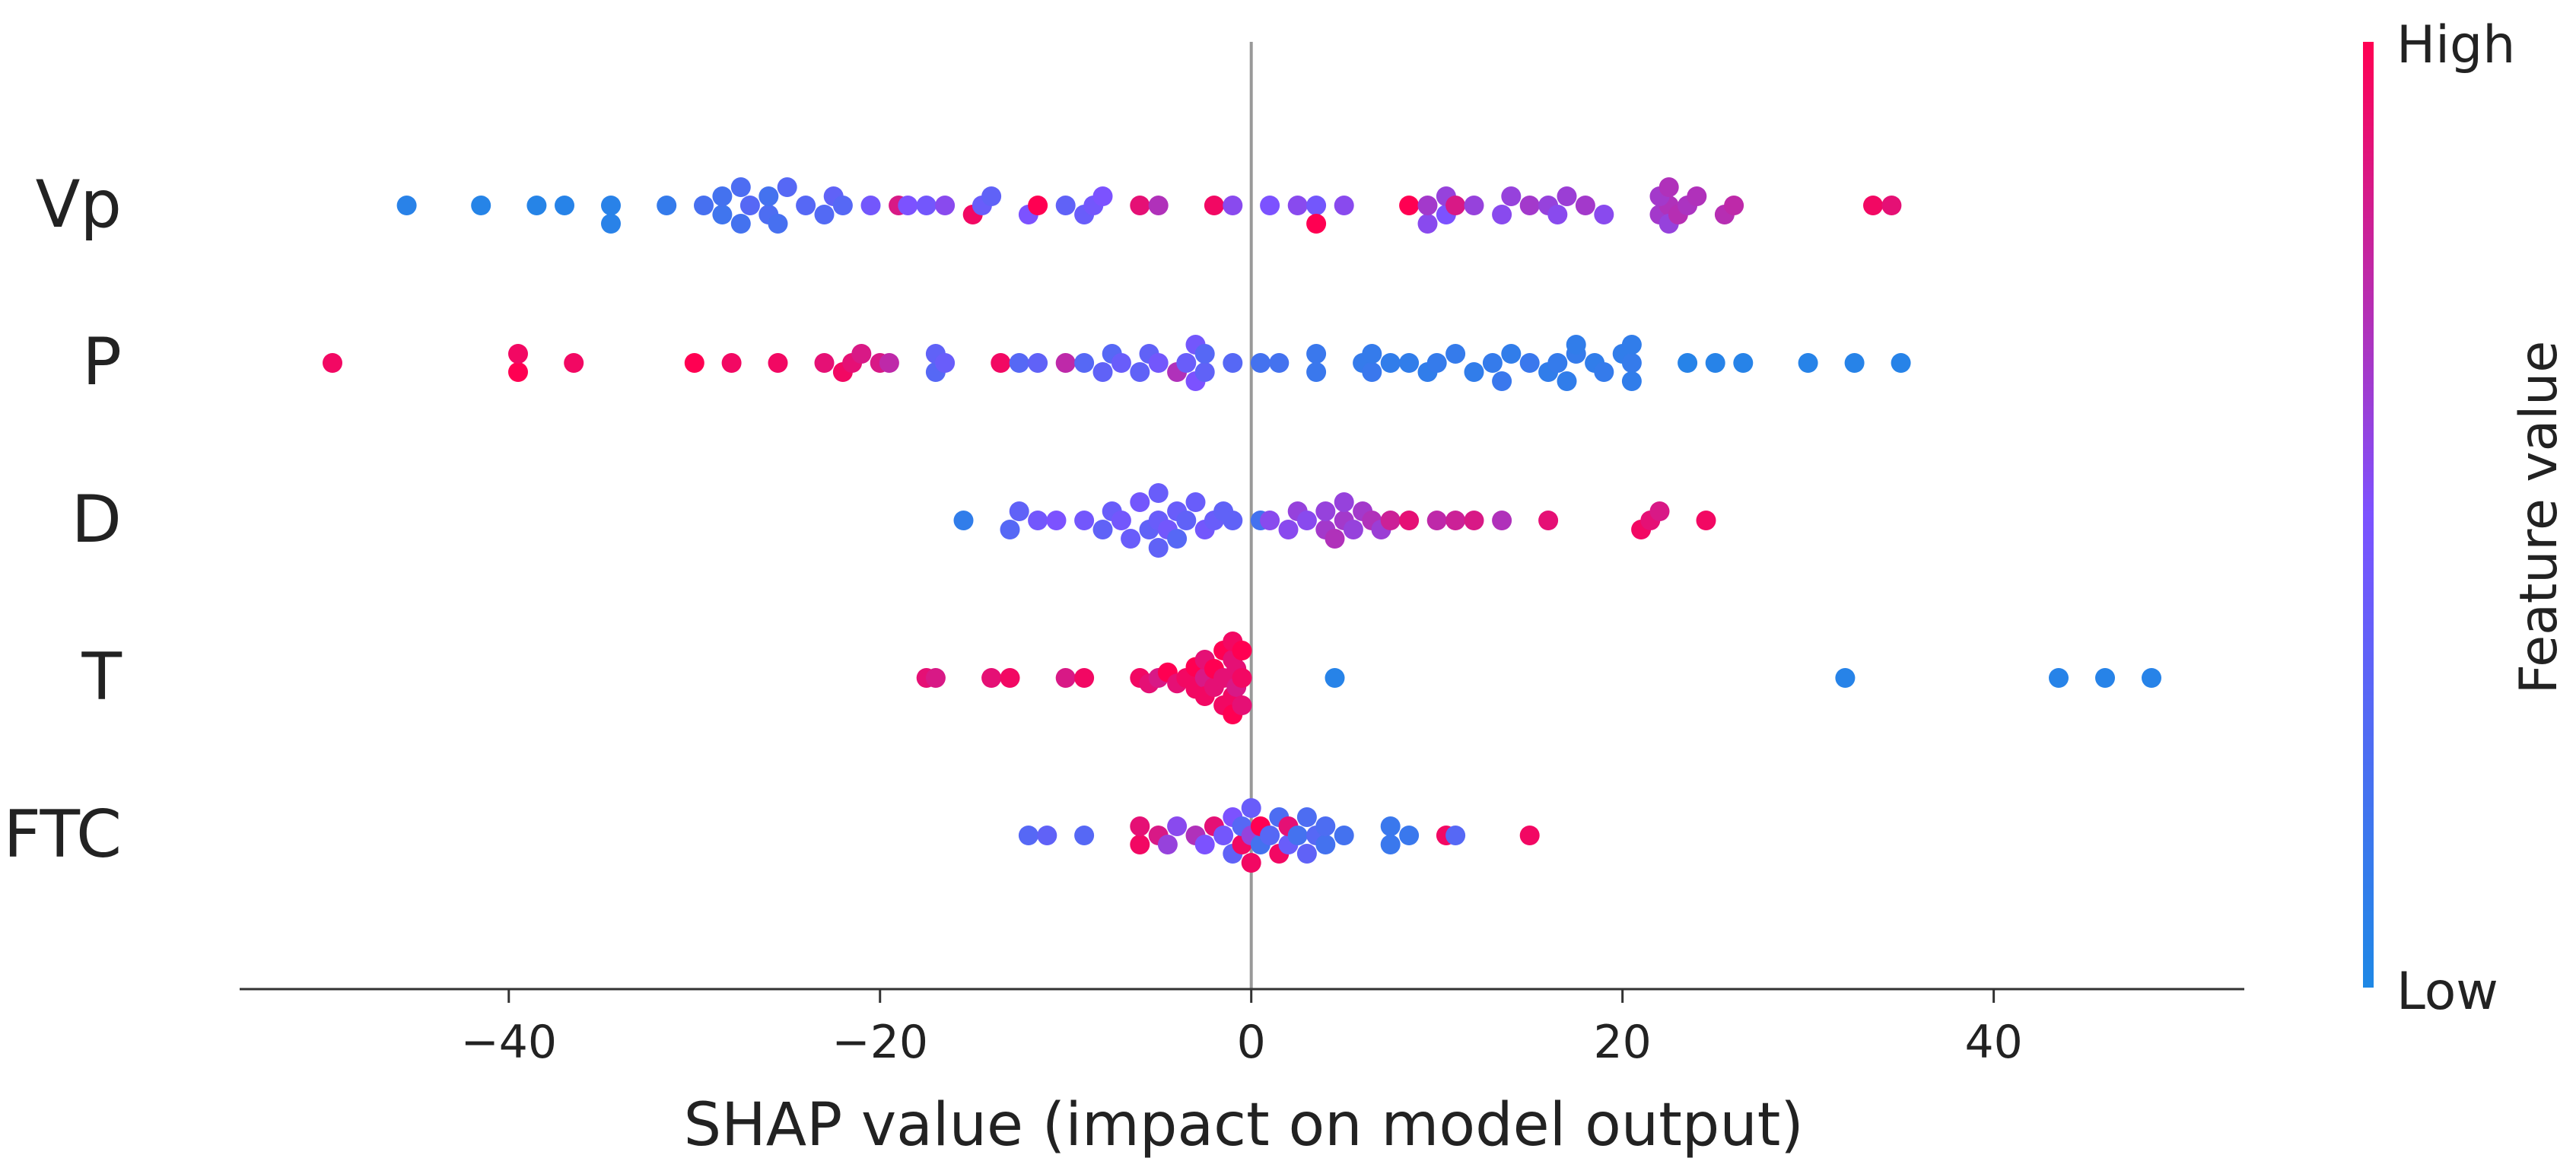 Image resolution: width=2576 pixels, height=1174 pixels. Describe the element at coordinates (1622, 1042) in the screenshot. I see `x-tick-label: 20` at that location.